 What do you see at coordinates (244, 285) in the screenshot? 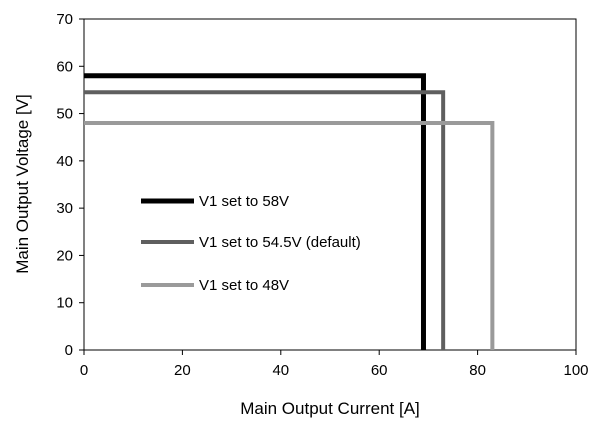
I see `legend-label-3: V1 set to 48V` at bounding box center [244, 285].